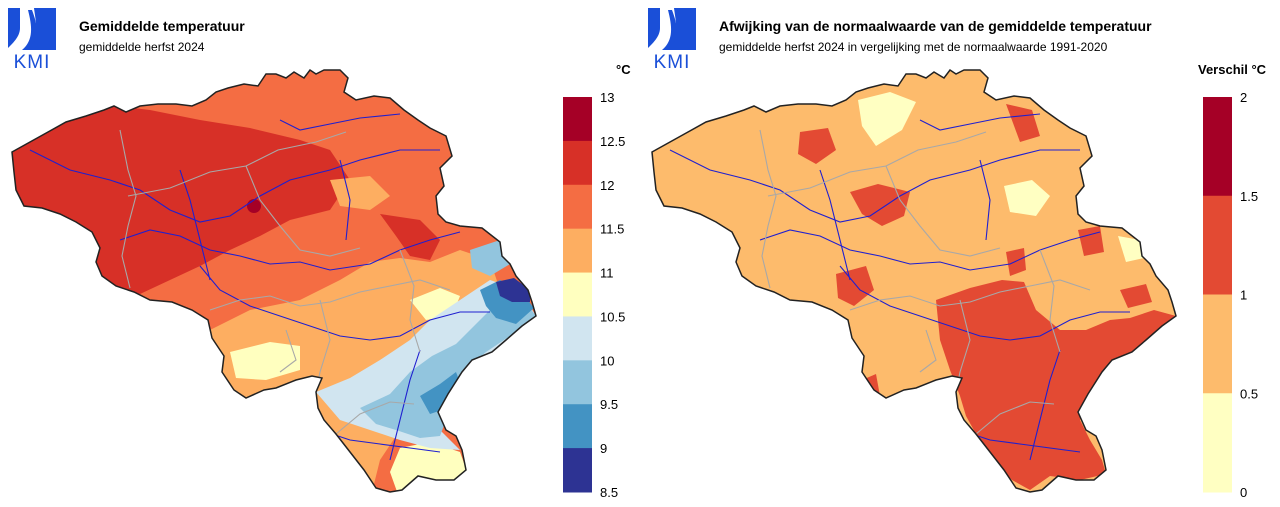 The width and height of the screenshot is (1280, 507). I want to click on anomaly-legend: 2 1.5 1 0.5 0, so click(1230, 295).